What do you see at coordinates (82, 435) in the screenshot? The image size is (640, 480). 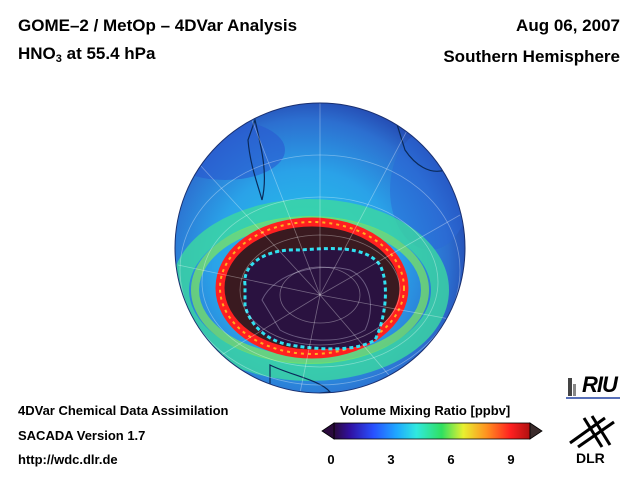 I see `footer-line2: SACADA Version 1.7` at bounding box center [82, 435].